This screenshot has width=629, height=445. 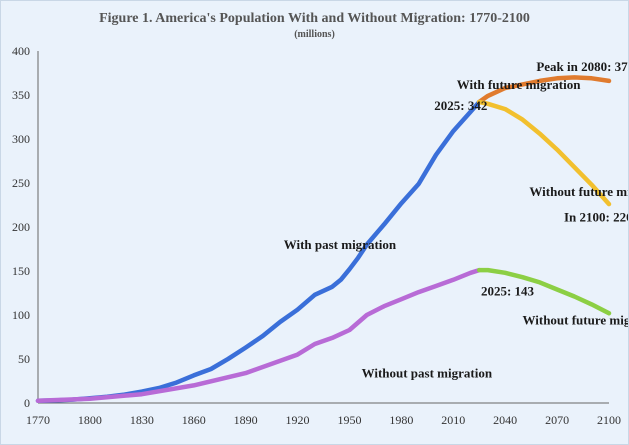 What do you see at coordinates (314, 34) in the screenshot?
I see `chart-subtitle: (millions)` at bounding box center [314, 34].